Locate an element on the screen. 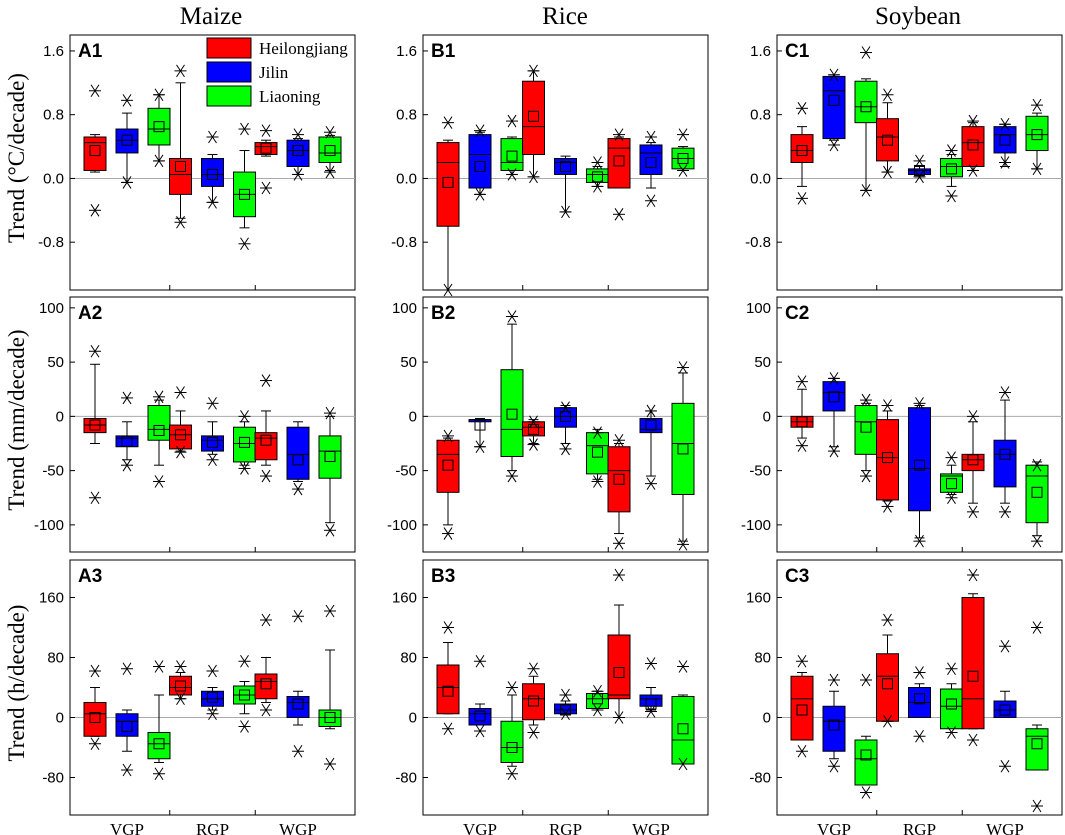  y-tick-label: -0.8 is located at coordinates (404, 242).